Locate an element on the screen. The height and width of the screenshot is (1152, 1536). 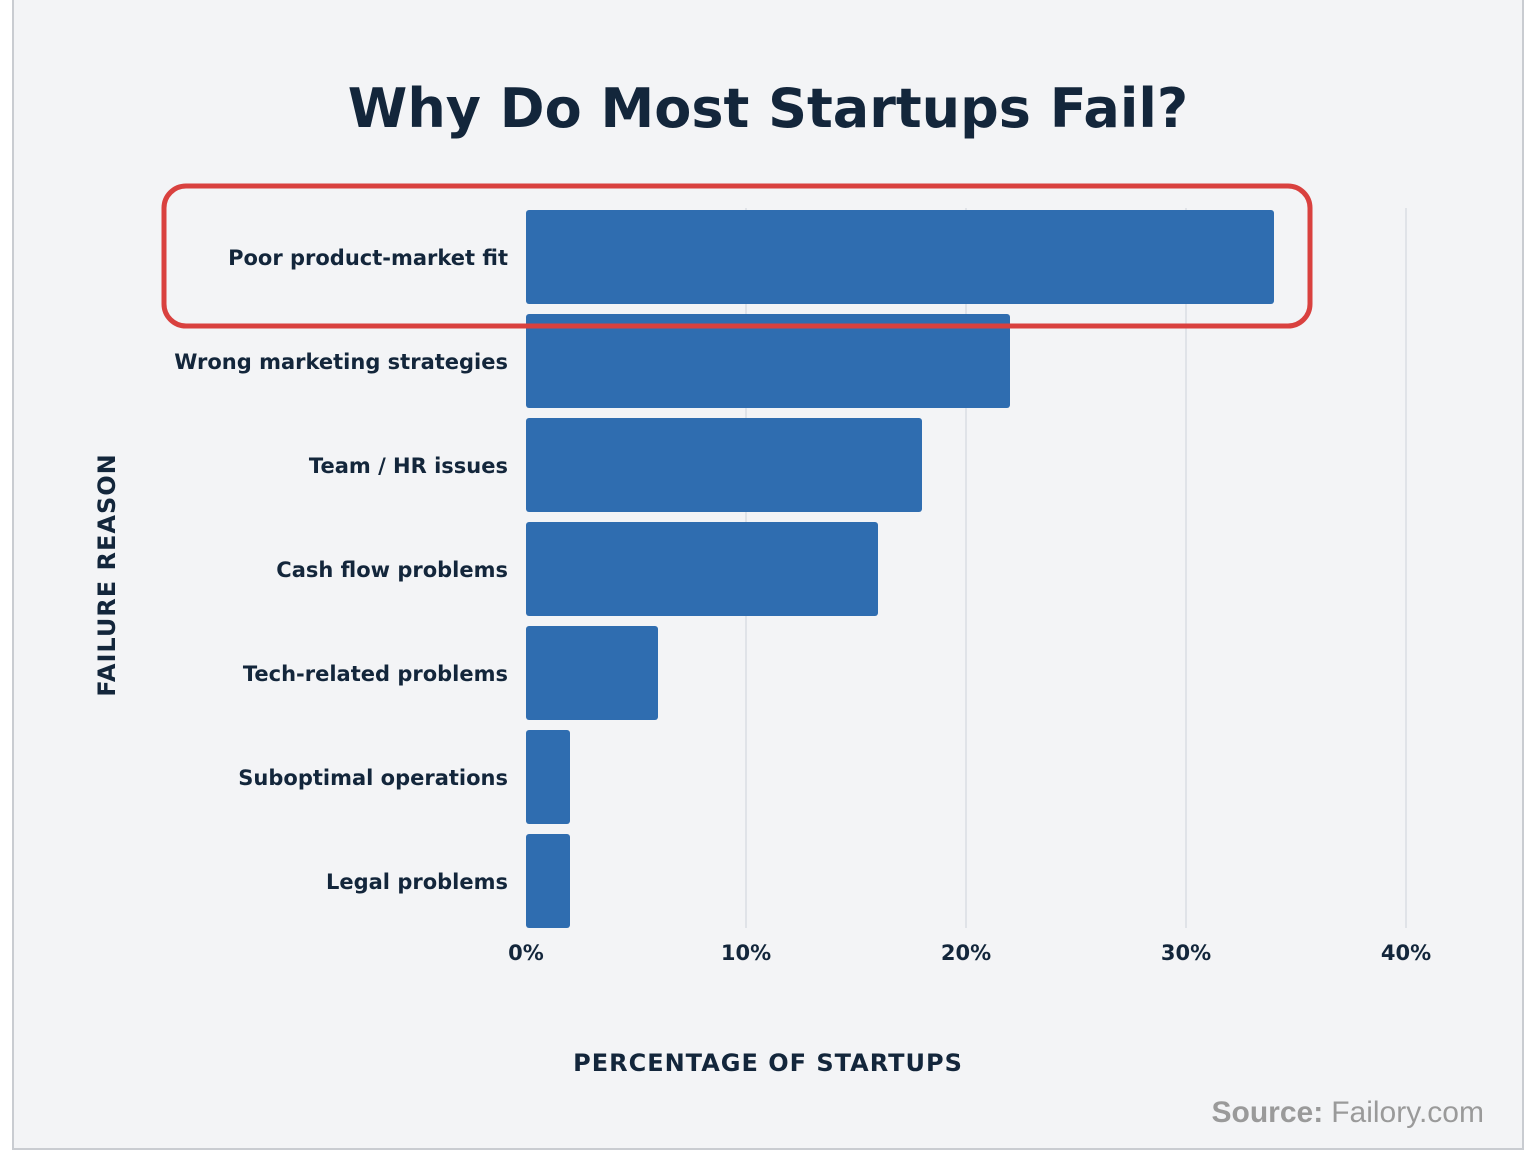
category-label-1: Wrong marketing strategies is located at coordinates (341, 362).